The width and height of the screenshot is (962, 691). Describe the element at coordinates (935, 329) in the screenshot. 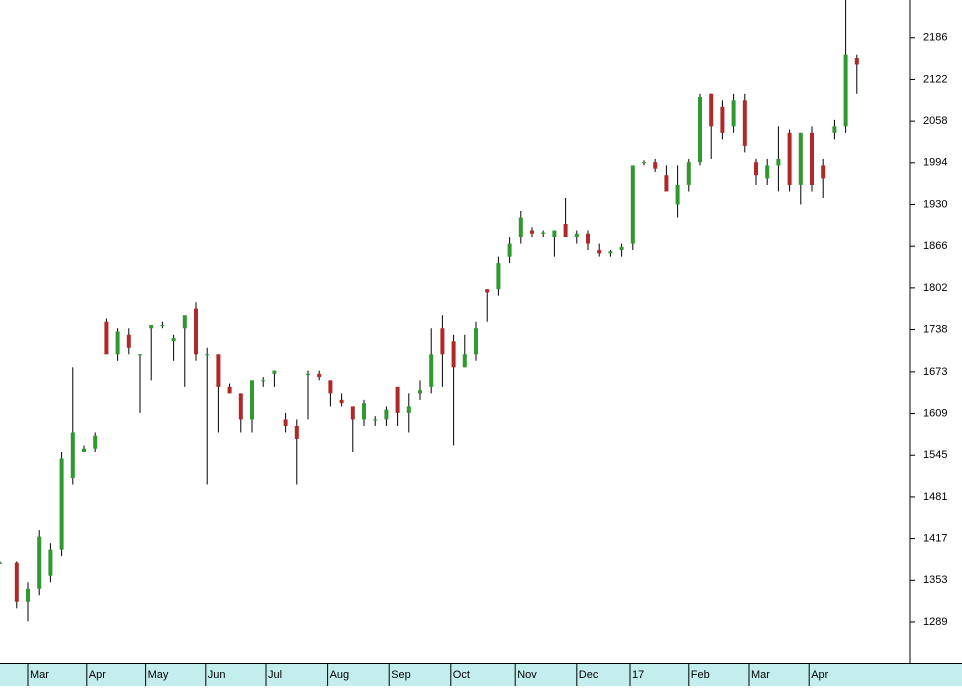

I see `y-tick-label: 1738` at that location.